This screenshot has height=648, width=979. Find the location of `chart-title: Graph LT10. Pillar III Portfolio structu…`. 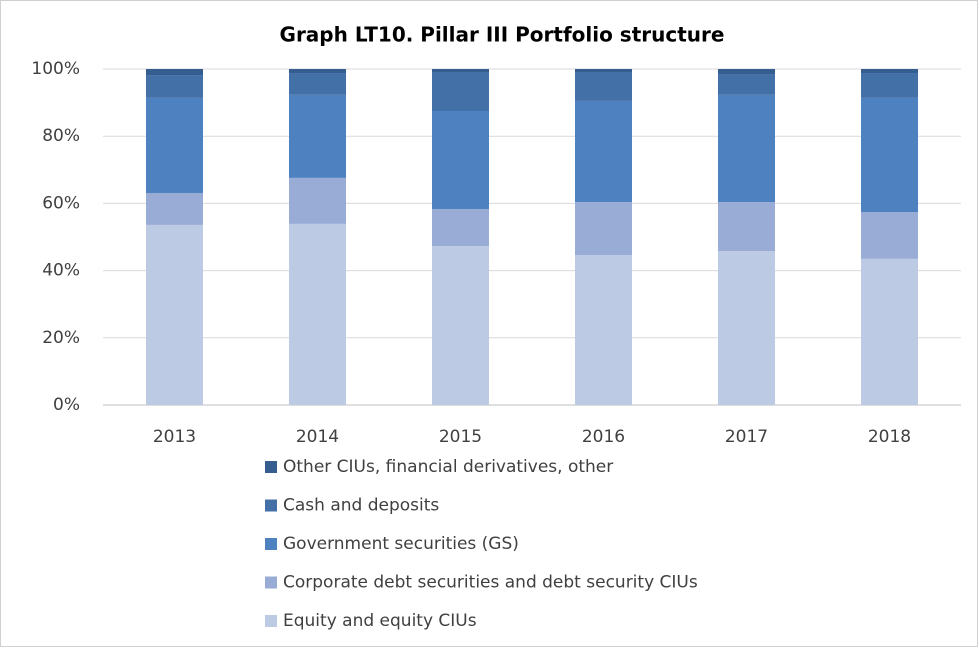

chart-title: Graph LT10. Pillar III Portfolio structu… is located at coordinates (502, 35).